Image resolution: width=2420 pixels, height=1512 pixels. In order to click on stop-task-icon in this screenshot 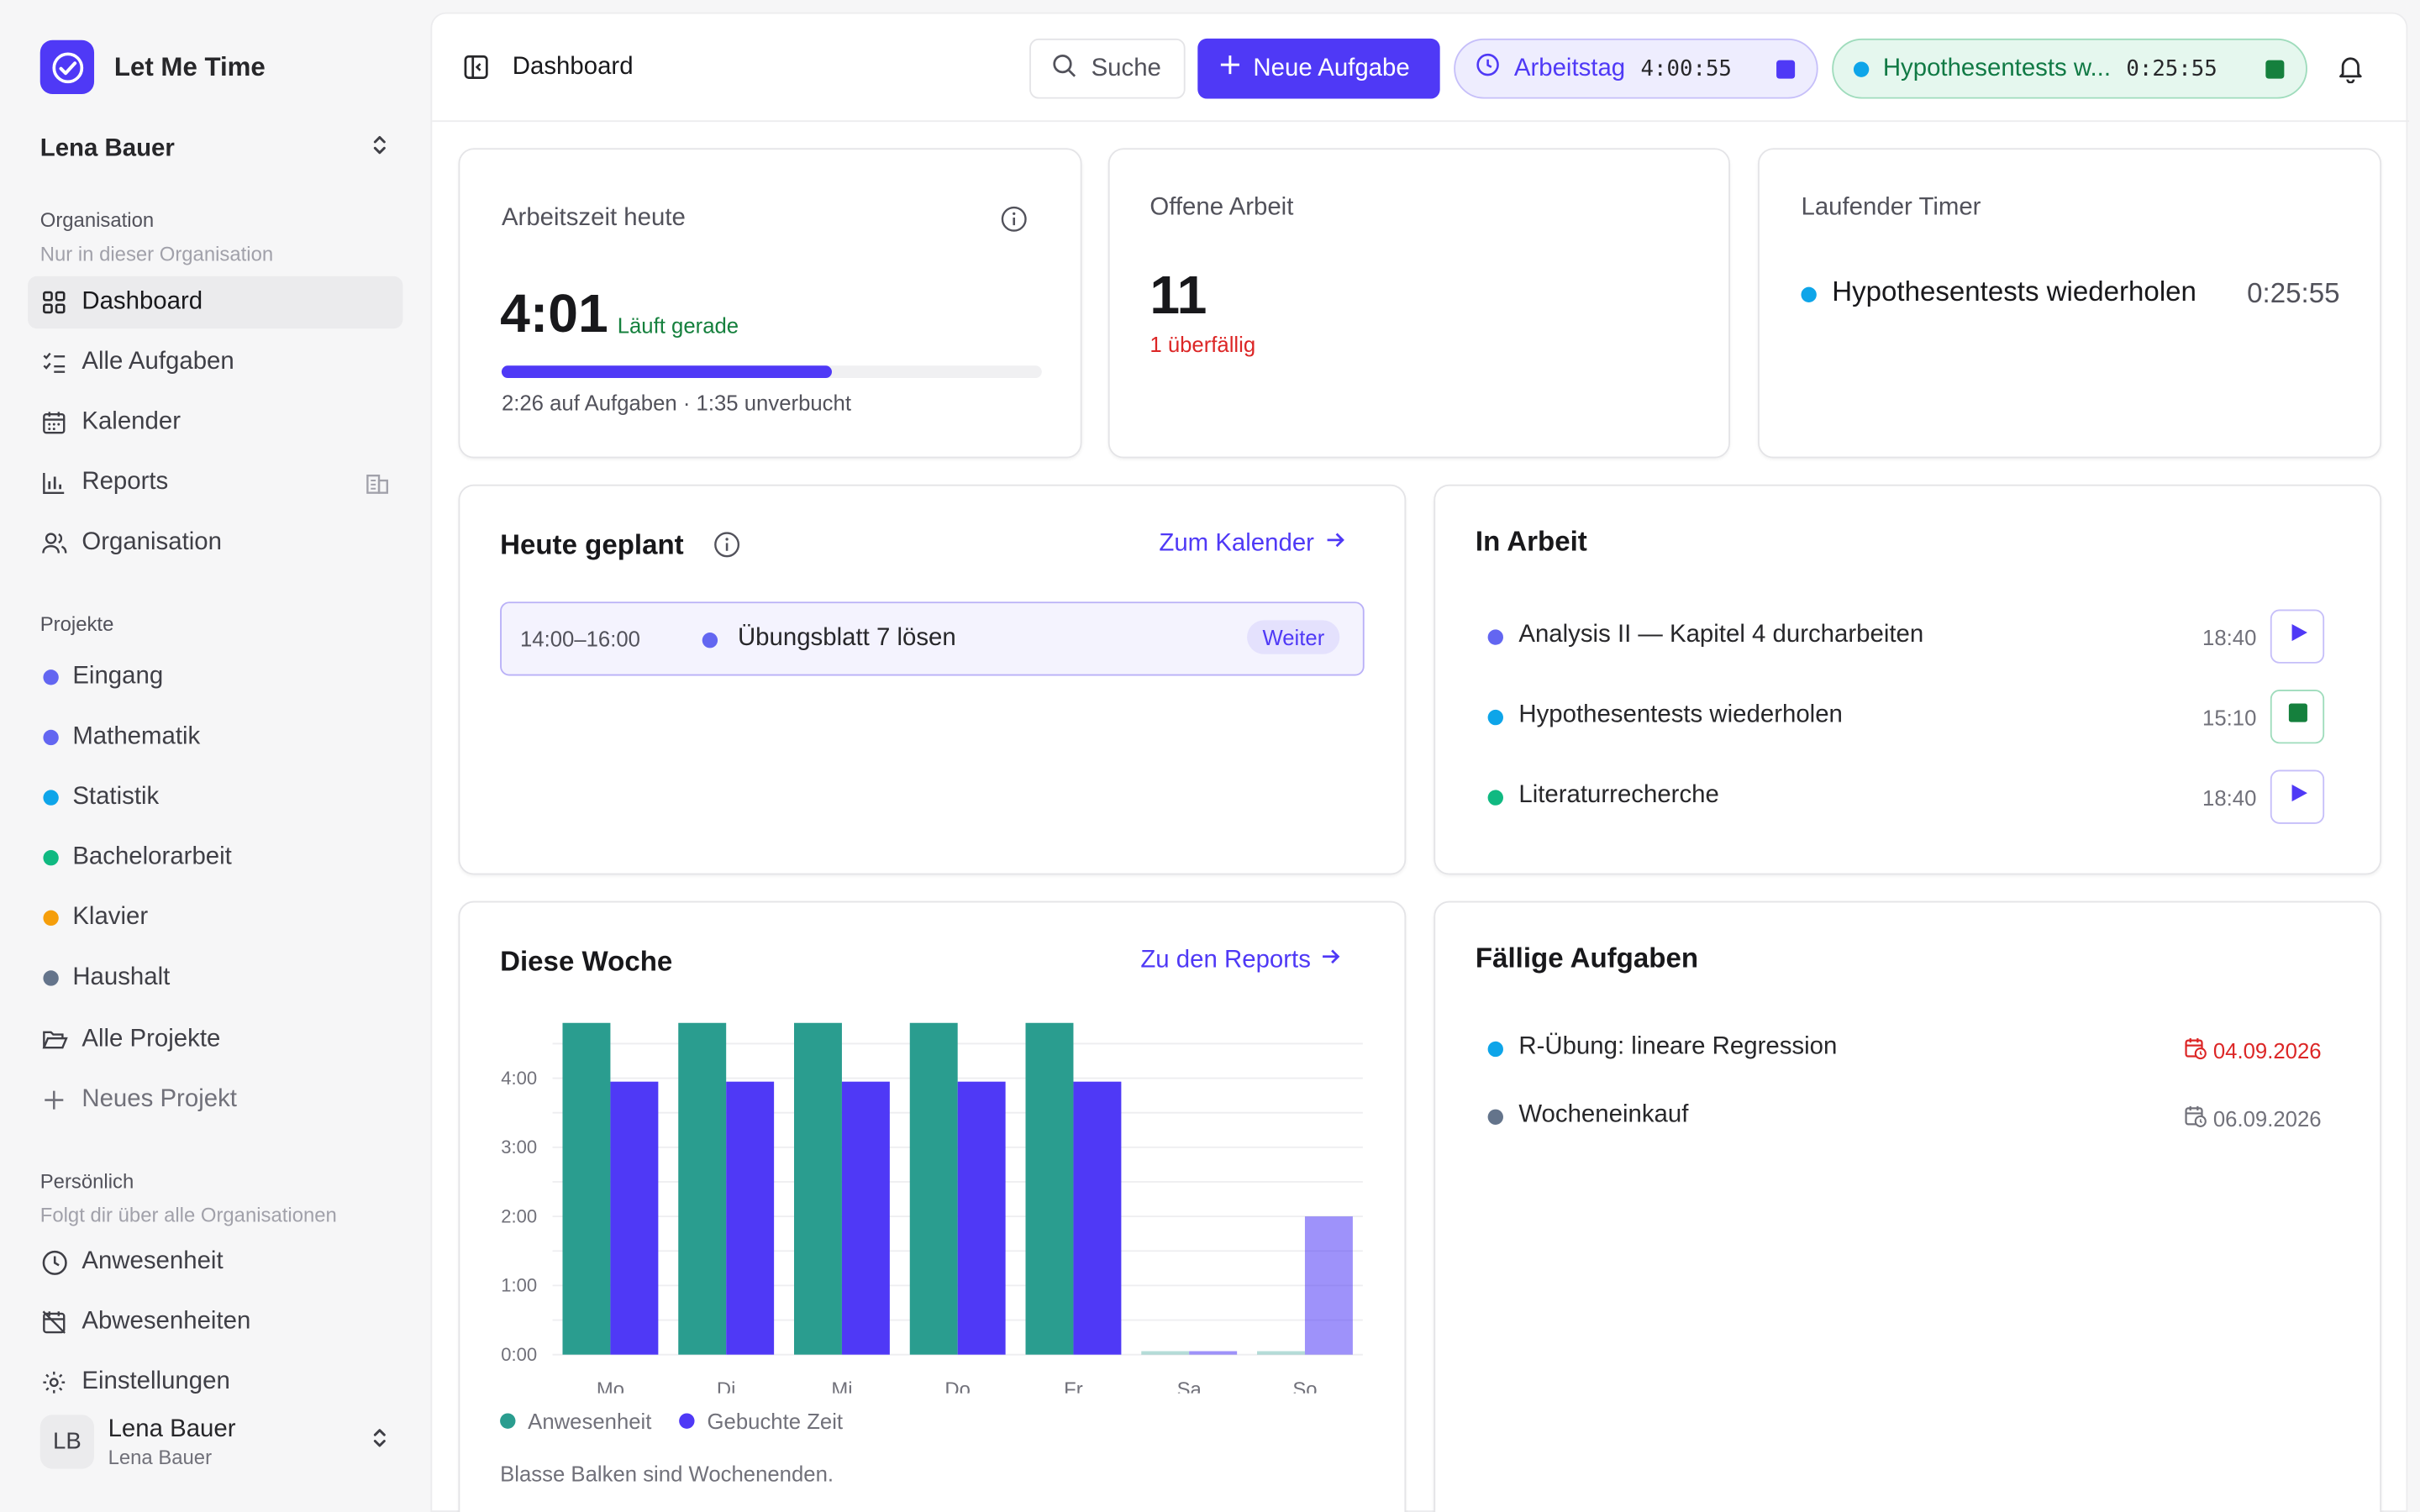, I will do `click(2275, 69)`.